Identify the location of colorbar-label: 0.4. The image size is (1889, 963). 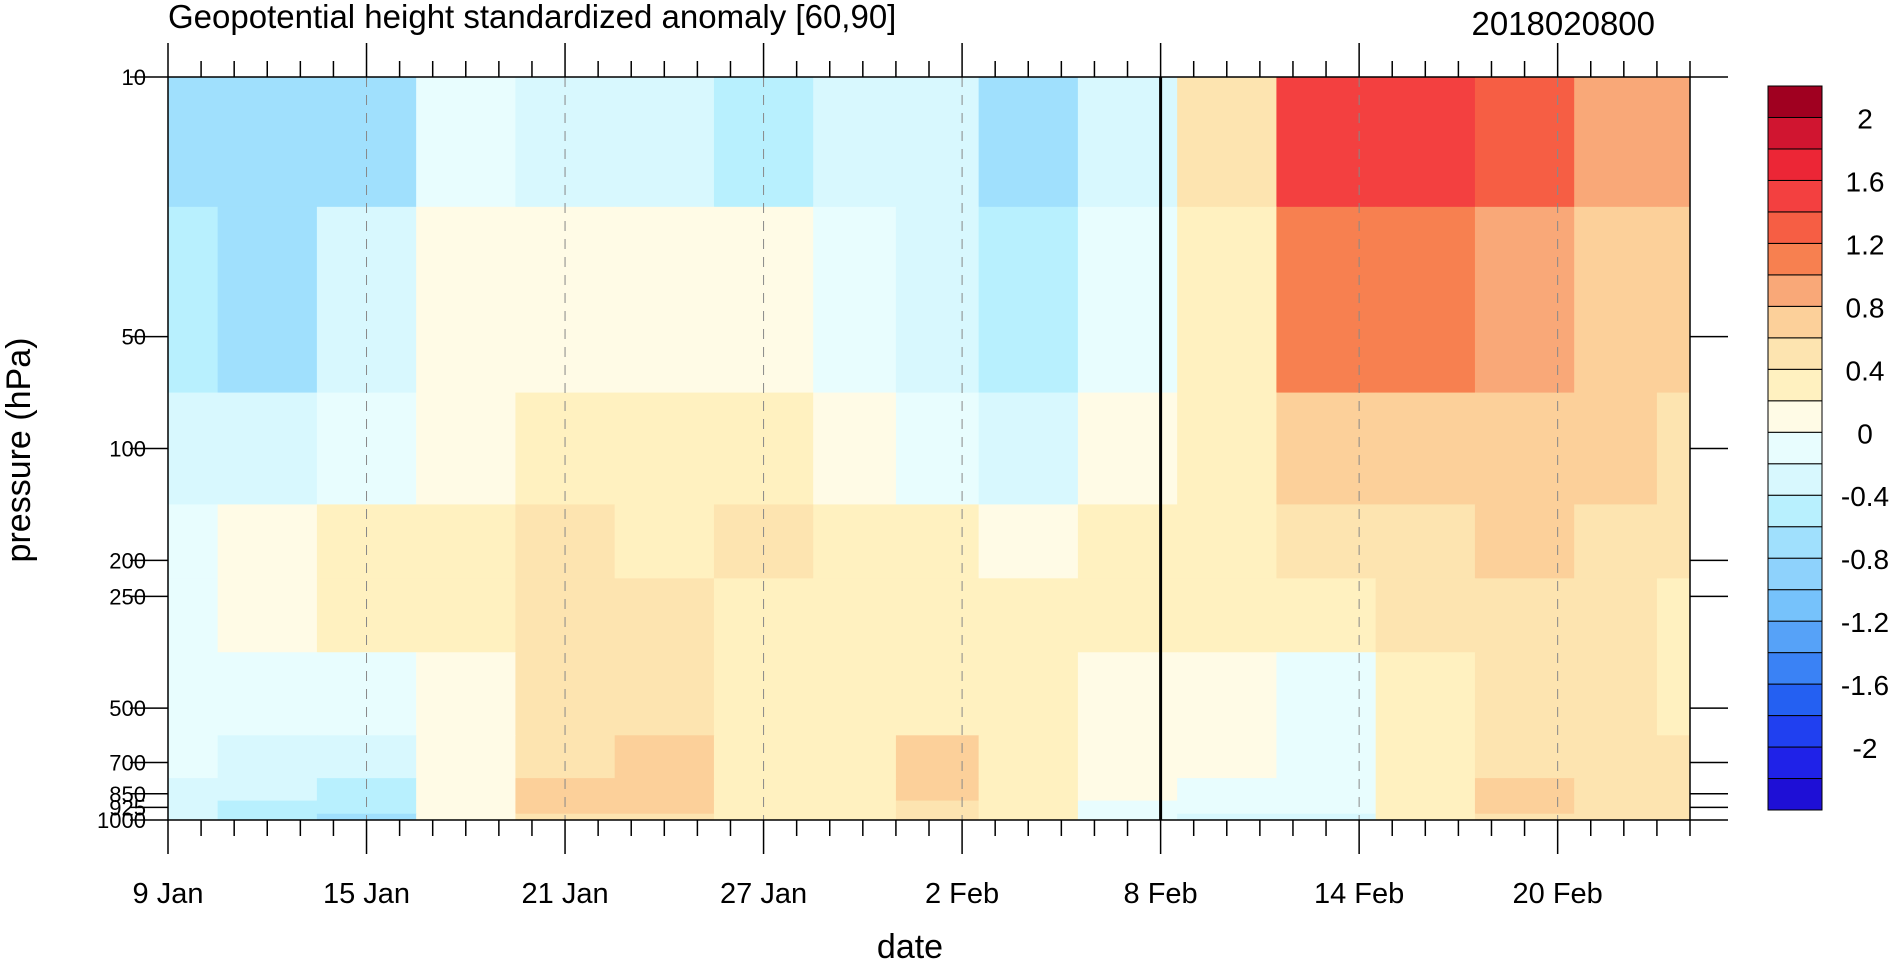
(1865, 370).